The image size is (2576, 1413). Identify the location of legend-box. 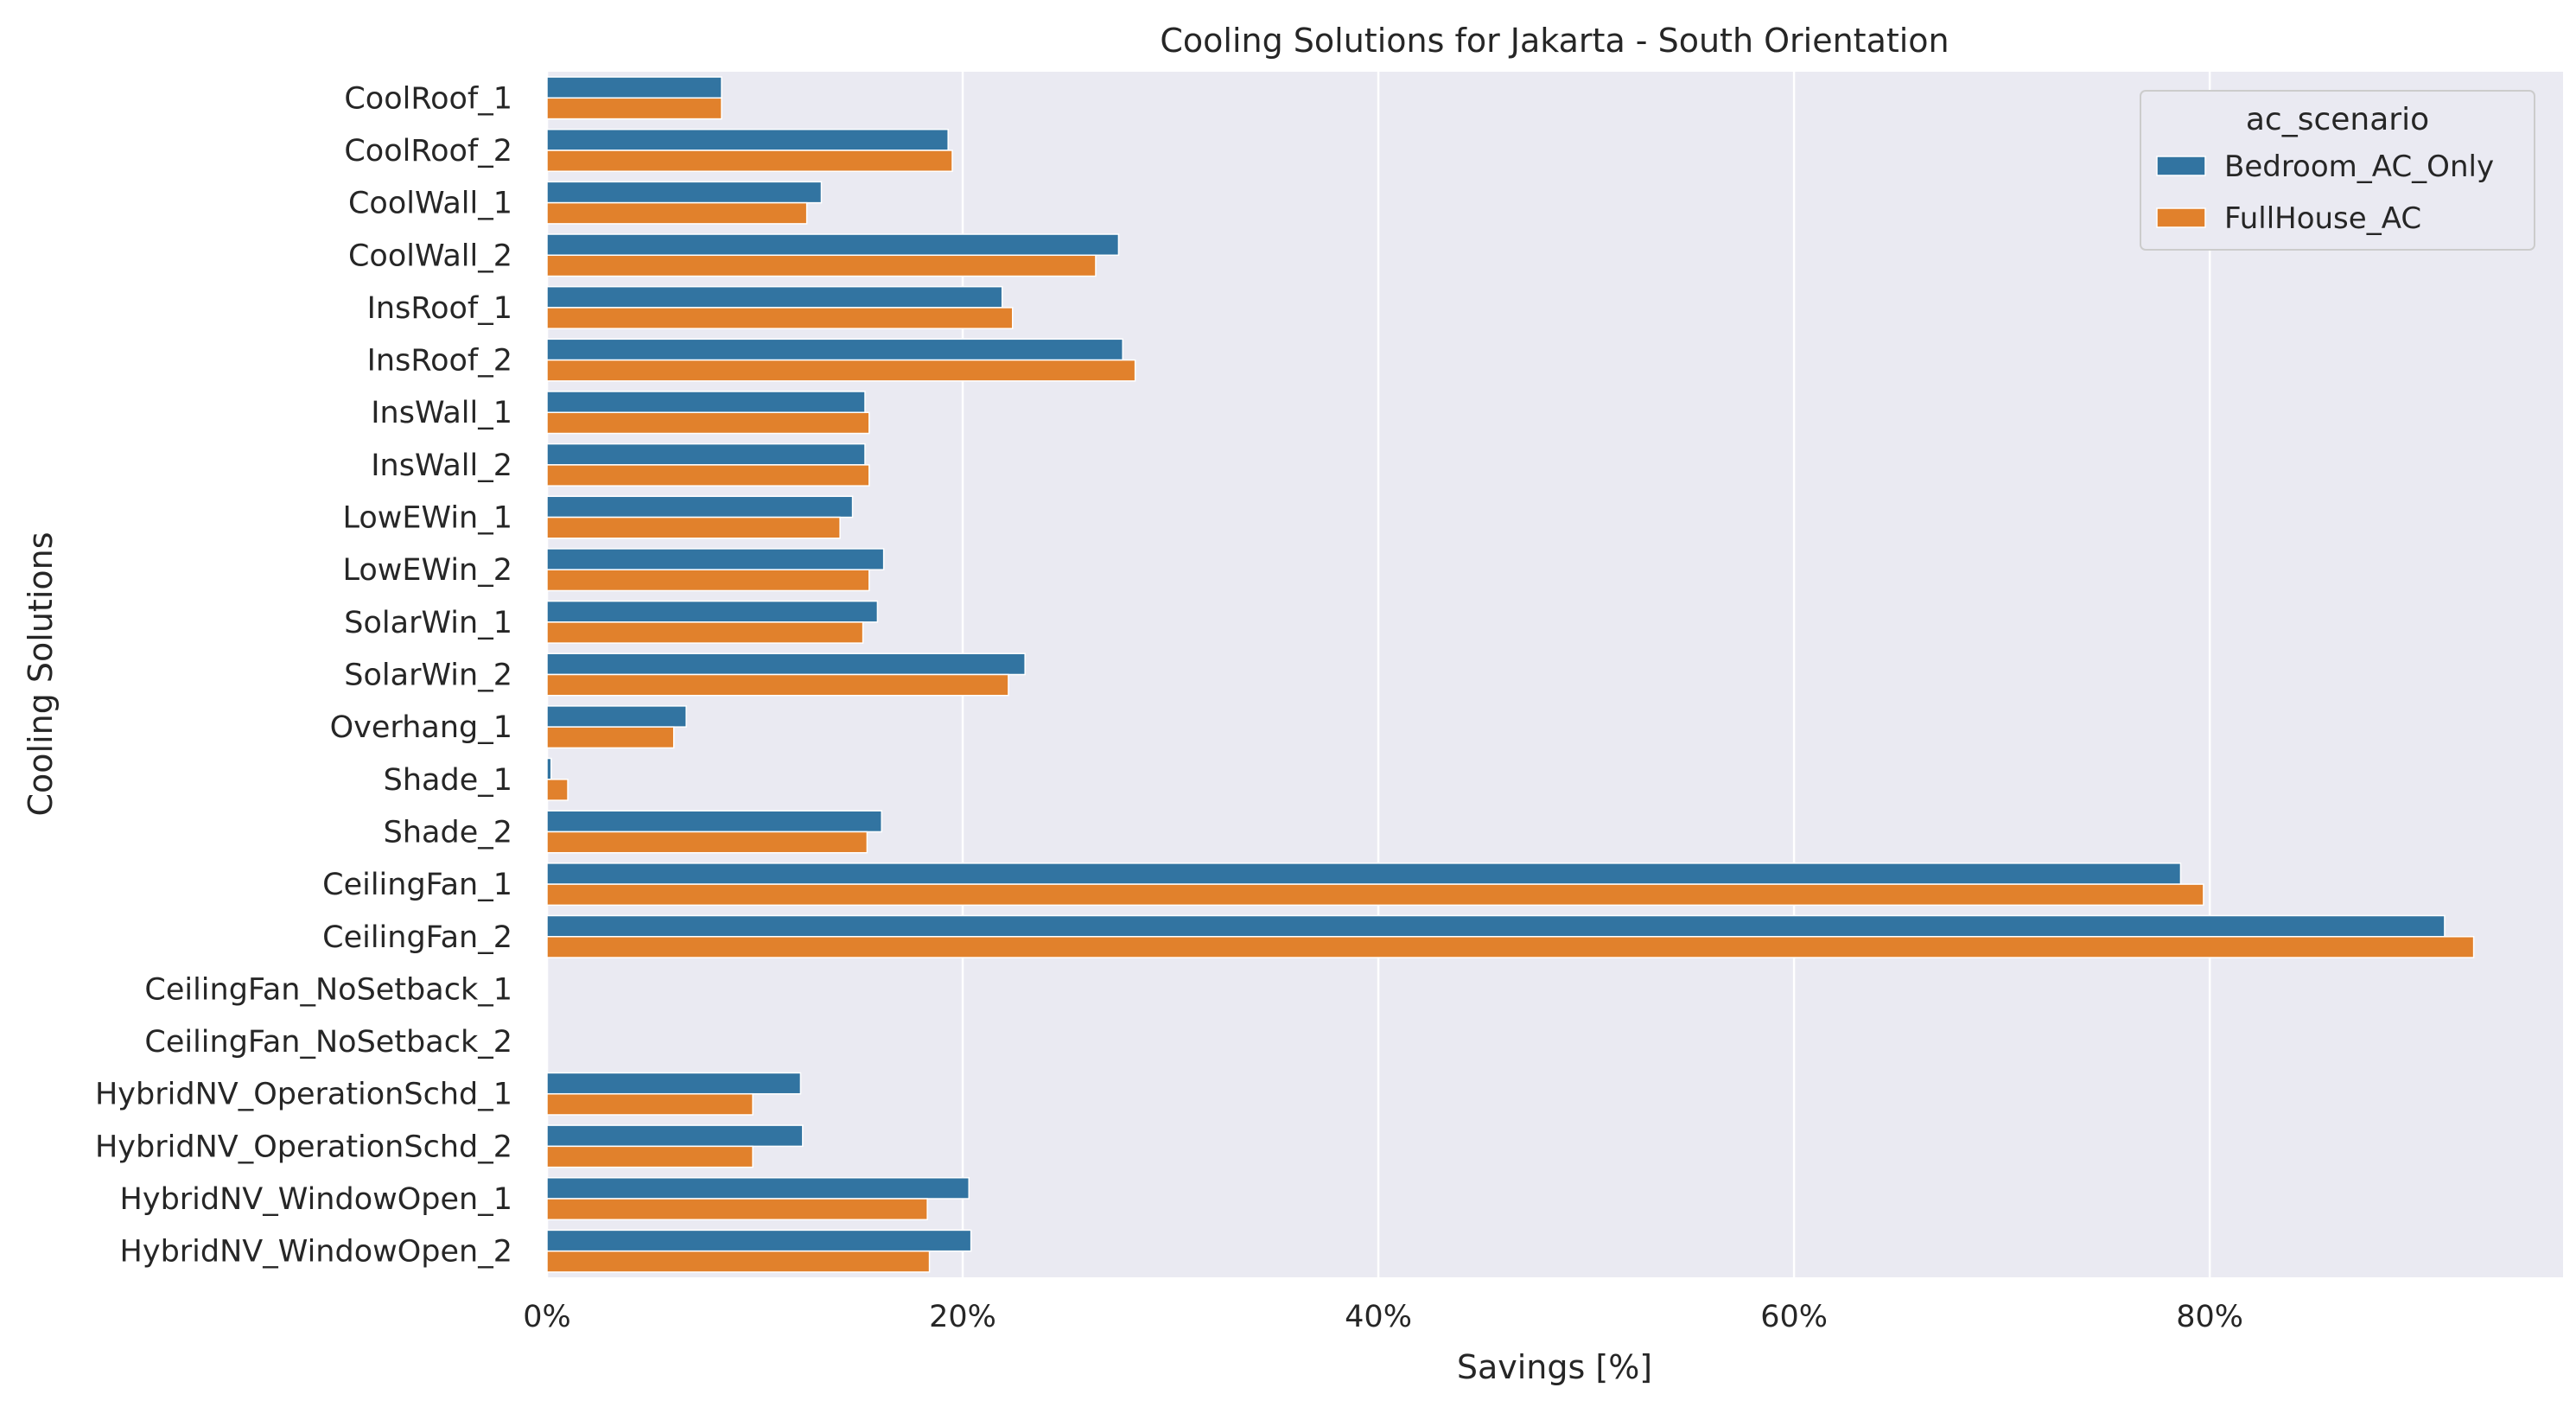
(2337, 170).